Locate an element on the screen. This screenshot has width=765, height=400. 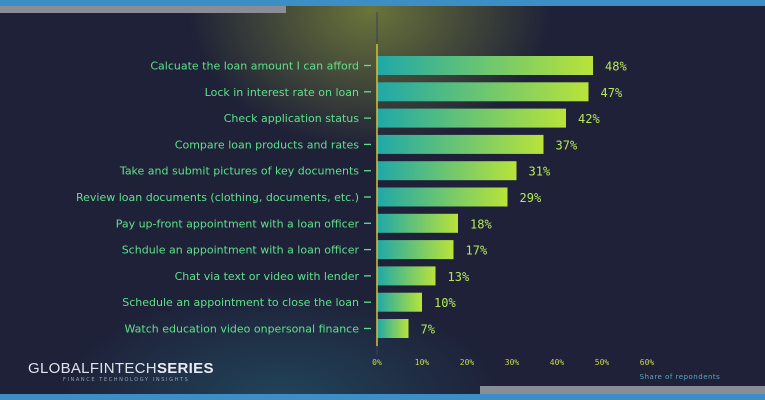
value-label: 18% is located at coordinates (481, 224).